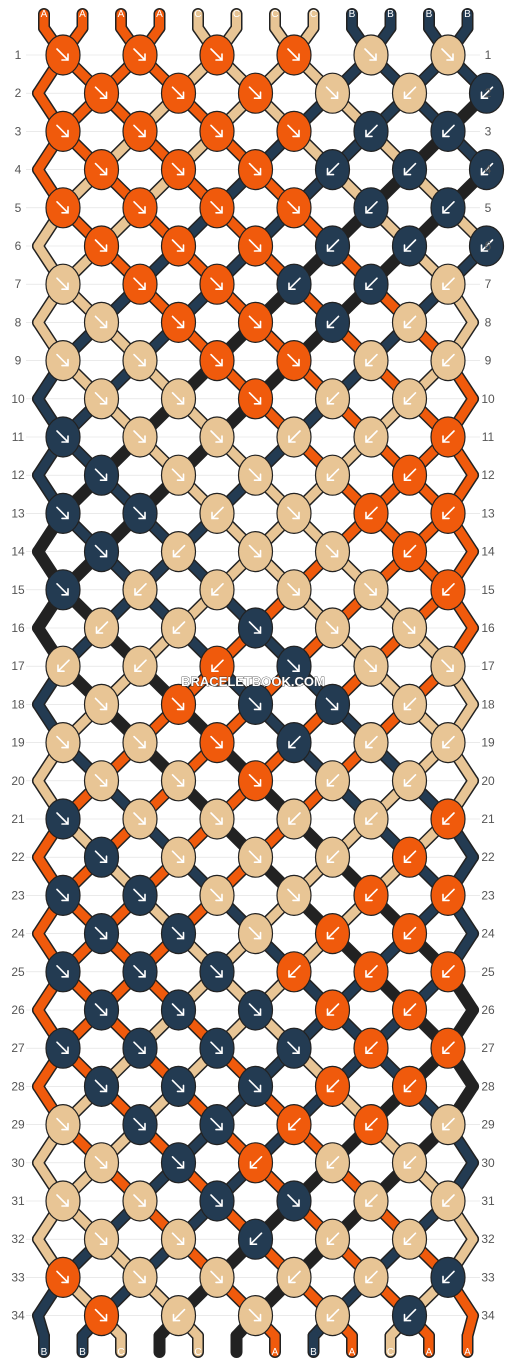  I want to click on row-label: 2, so click(488, 93).